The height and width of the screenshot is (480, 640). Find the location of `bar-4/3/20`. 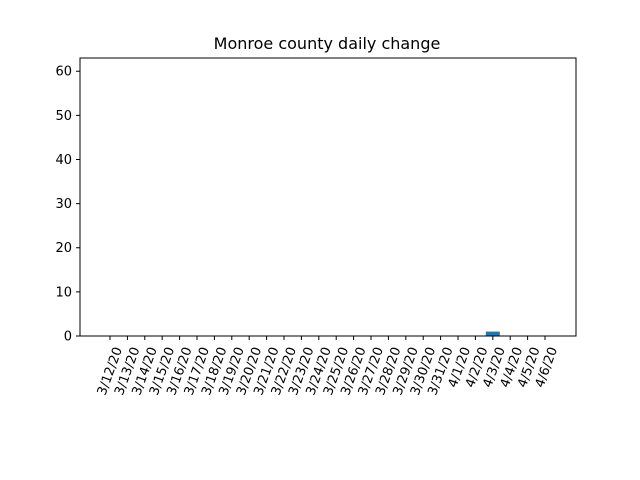

bar-4/3/20 is located at coordinates (492, 333).